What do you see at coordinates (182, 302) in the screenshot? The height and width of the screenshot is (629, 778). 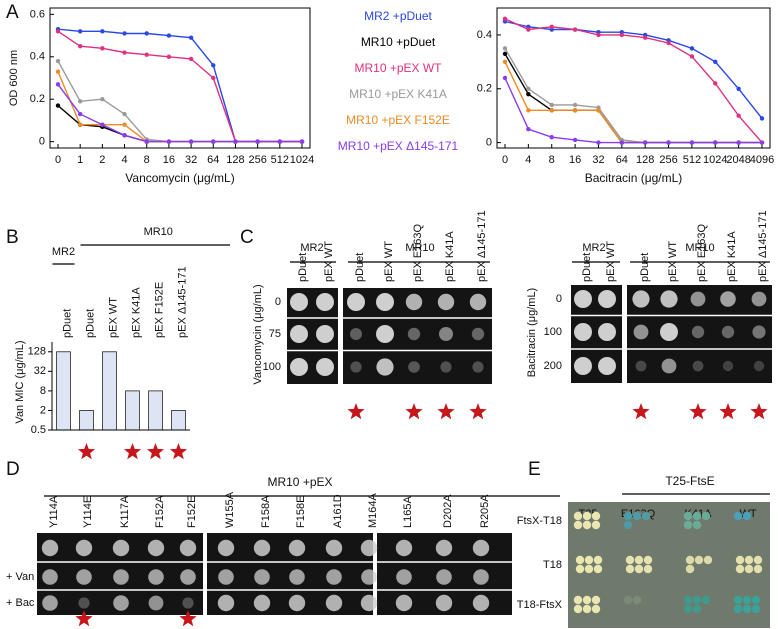 I see `x-tick-label: pEX Δ145-171` at bounding box center [182, 302].